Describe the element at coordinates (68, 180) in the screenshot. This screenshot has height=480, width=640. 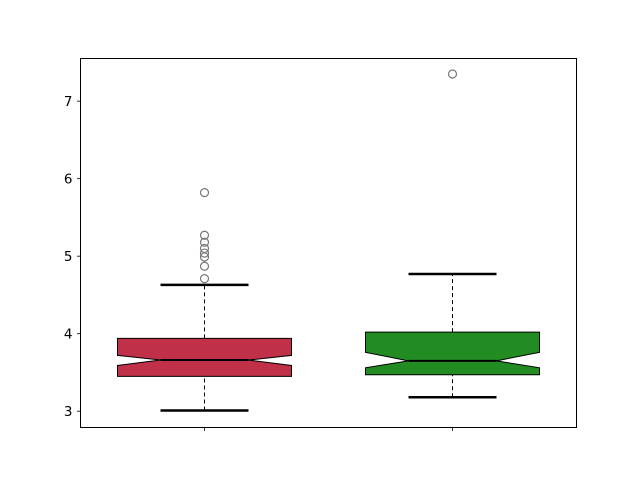
I see `y-tick-label: 6` at that location.